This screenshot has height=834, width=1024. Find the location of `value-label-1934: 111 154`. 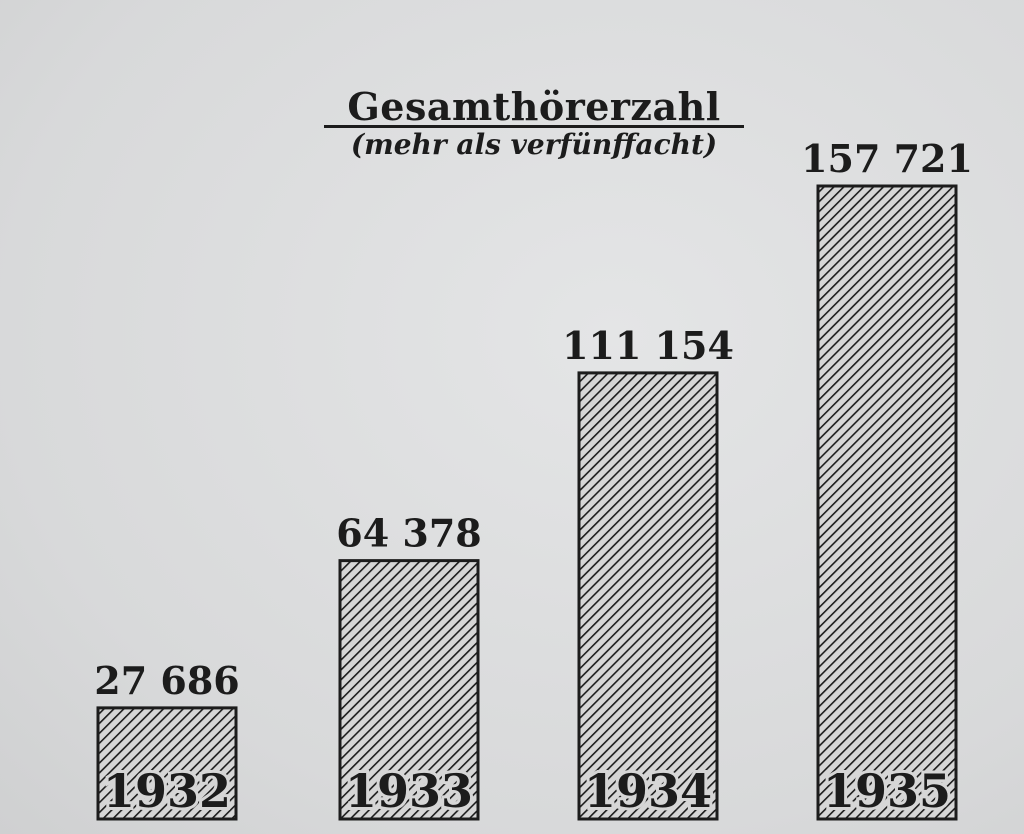

value-label-1934: 111 154 is located at coordinates (648, 345).